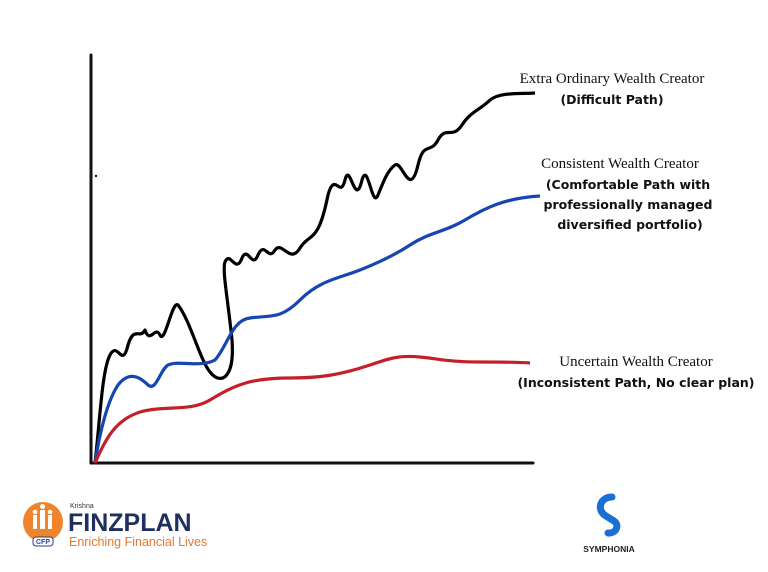 This screenshot has height=572, width=768. I want to click on logo-badge: CFP, so click(43, 542).